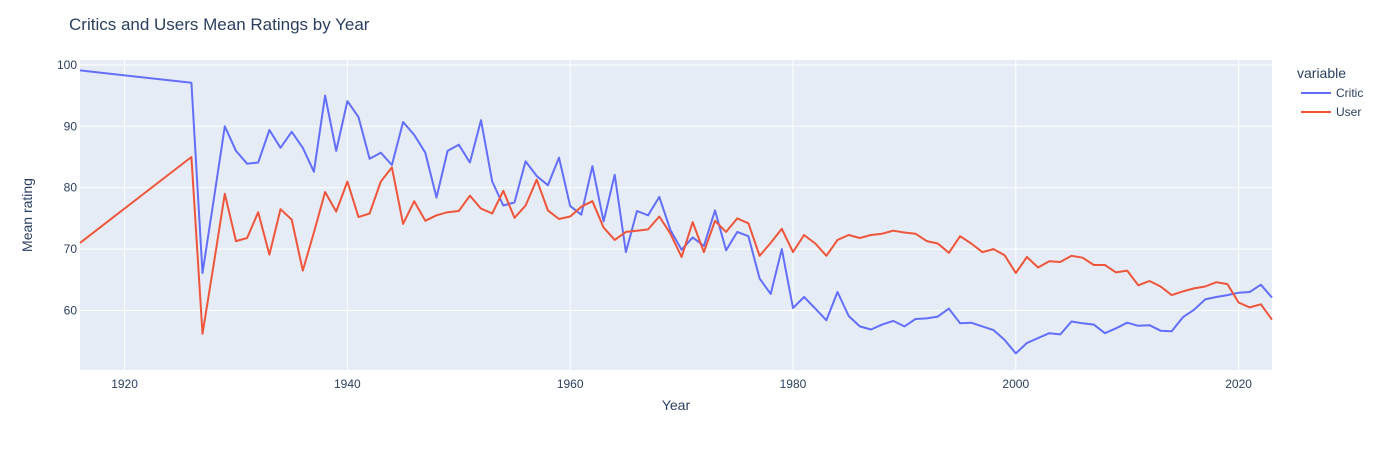 Image resolution: width=1385 pixels, height=450 pixels. Describe the element at coordinates (1349, 93) in the screenshot. I see `legend-label: Critic` at that location.